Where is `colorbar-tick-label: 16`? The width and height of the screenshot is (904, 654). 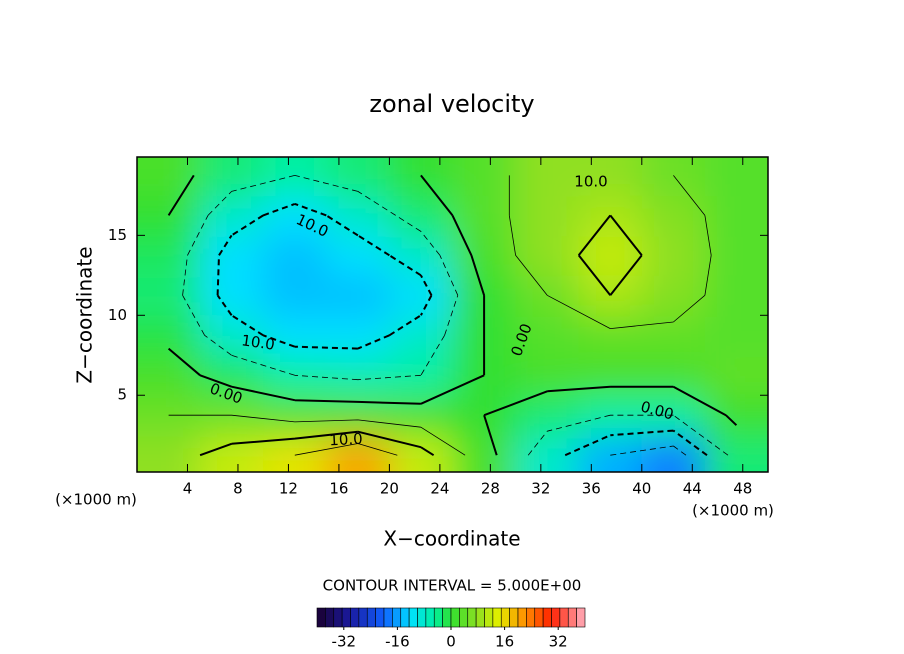 colorbar-tick-label: 16 is located at coordinates (504, 642).